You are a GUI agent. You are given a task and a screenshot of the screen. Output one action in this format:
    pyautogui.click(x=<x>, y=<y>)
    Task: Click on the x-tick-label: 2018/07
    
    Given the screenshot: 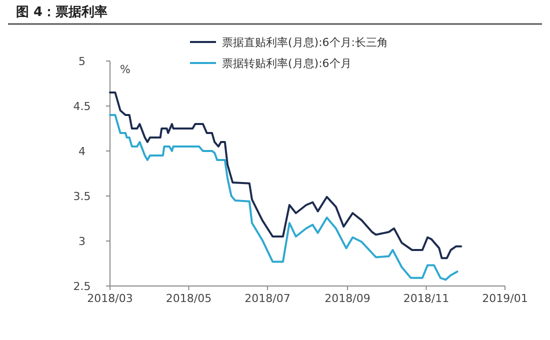 What is the action you would take?
    pyautogui.click(x=267, y=298)
    